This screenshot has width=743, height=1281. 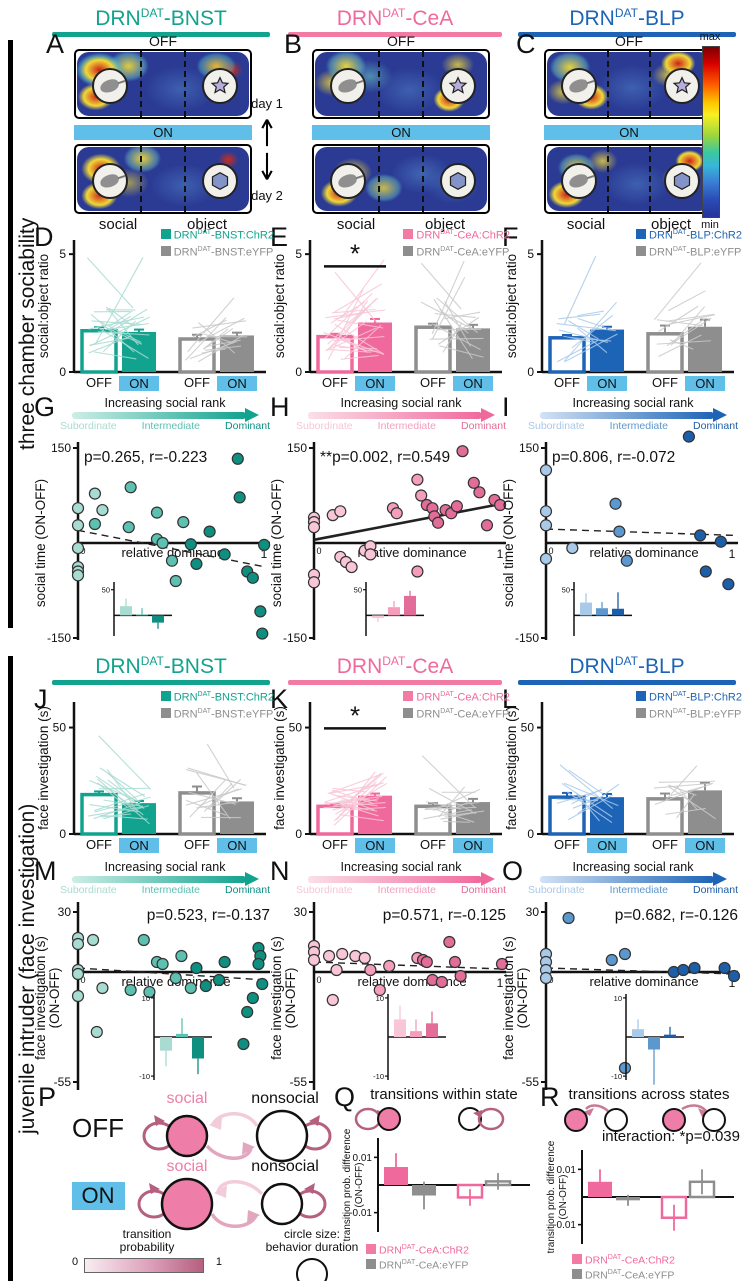 What do you see at coordinates (526, 44) in the screenshot?
I see `panel-letter: C` at bounding box center [526, 44].